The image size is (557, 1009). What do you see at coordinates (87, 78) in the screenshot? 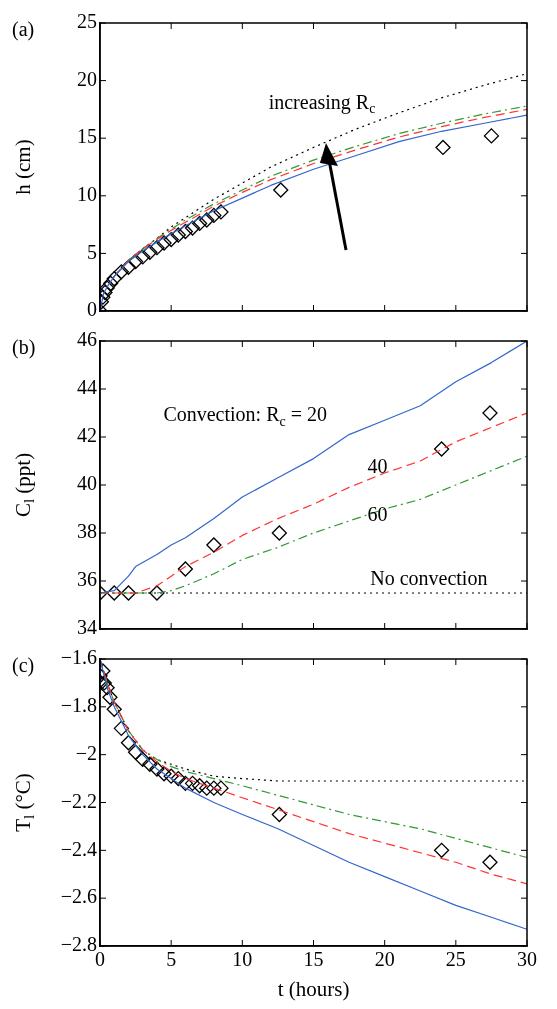
I see `y-tick-label: 20` at bounding box center [87, 78].